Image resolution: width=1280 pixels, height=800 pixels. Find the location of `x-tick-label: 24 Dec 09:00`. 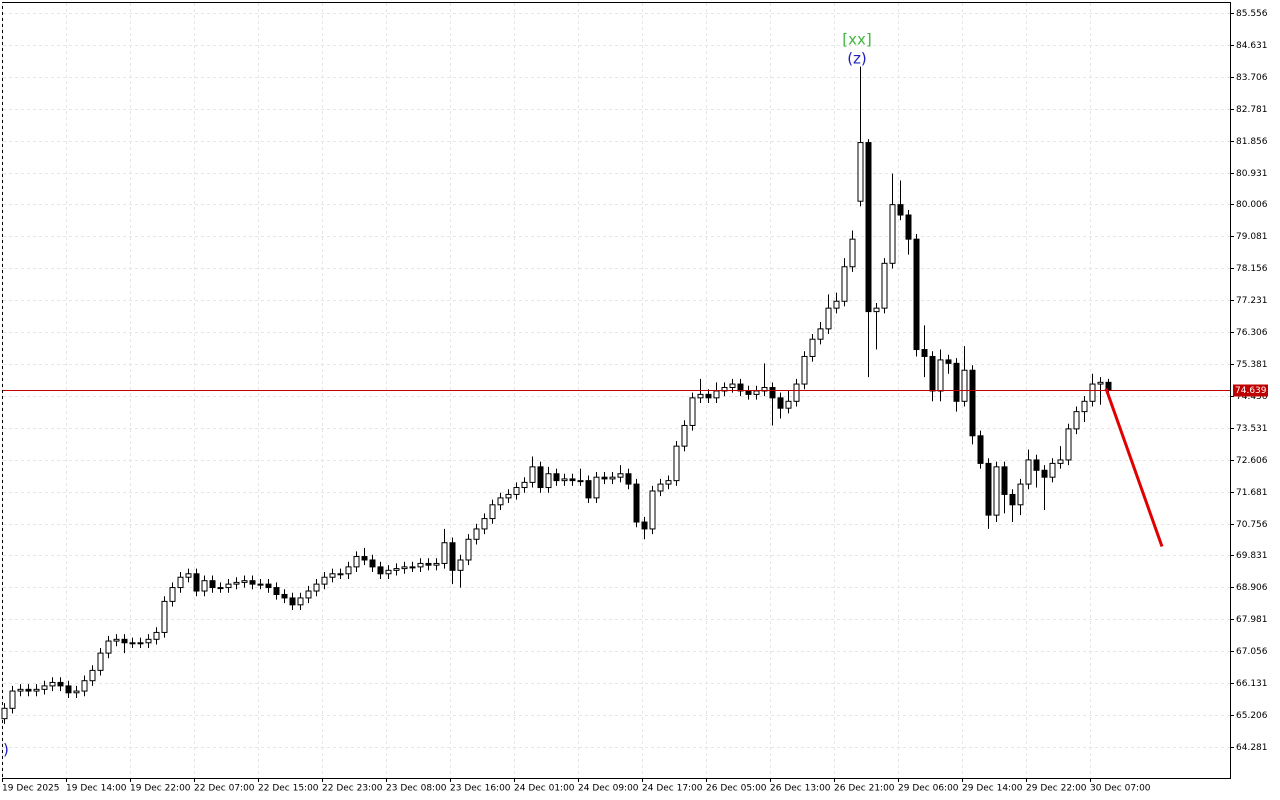

x-tick-label: 24 Dec 09:00 is located at coordinates (608, 789).